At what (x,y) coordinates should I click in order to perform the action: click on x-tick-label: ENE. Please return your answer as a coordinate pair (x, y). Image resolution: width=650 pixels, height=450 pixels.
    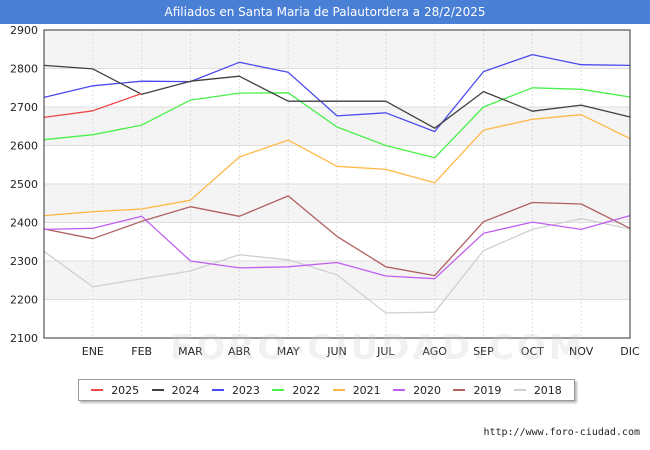
    Looking at the image, I should click on (93, 351).